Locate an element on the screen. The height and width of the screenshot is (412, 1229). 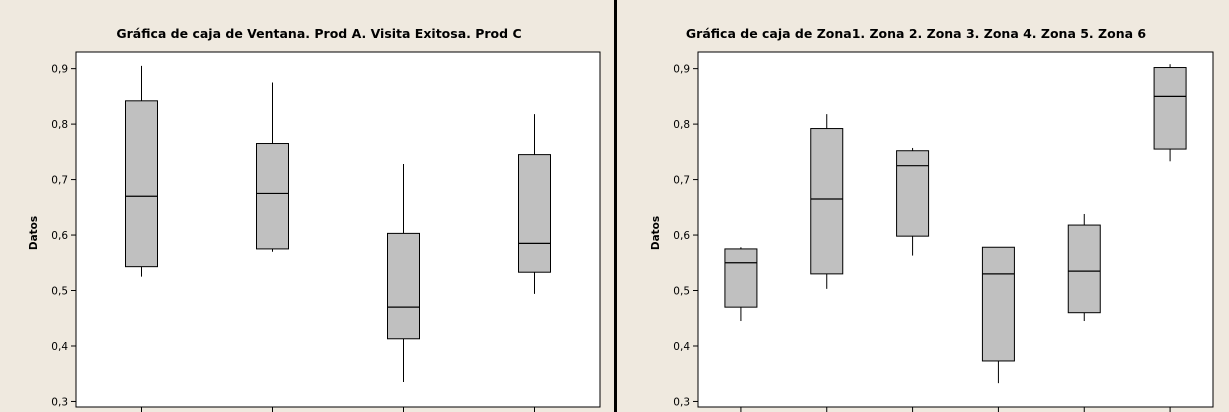
box-ventana is located at coordinates (141, 171).